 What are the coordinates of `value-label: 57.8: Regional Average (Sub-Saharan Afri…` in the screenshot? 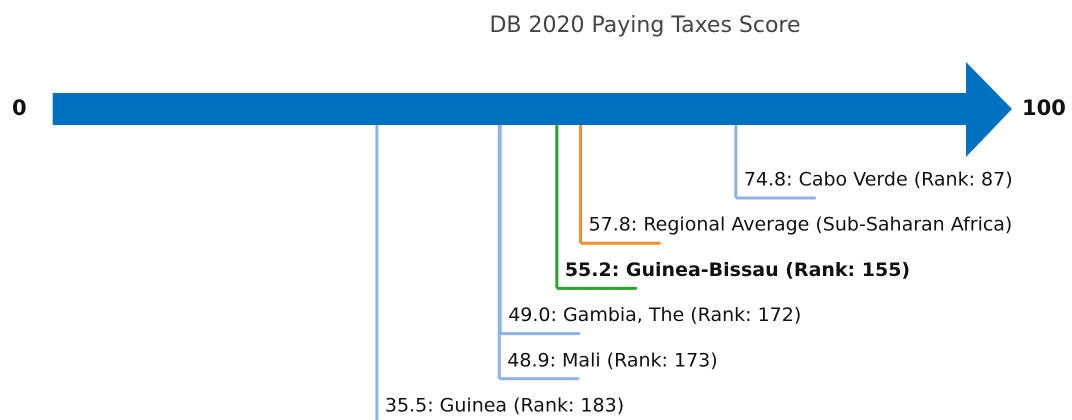 It's located at (801, 225).